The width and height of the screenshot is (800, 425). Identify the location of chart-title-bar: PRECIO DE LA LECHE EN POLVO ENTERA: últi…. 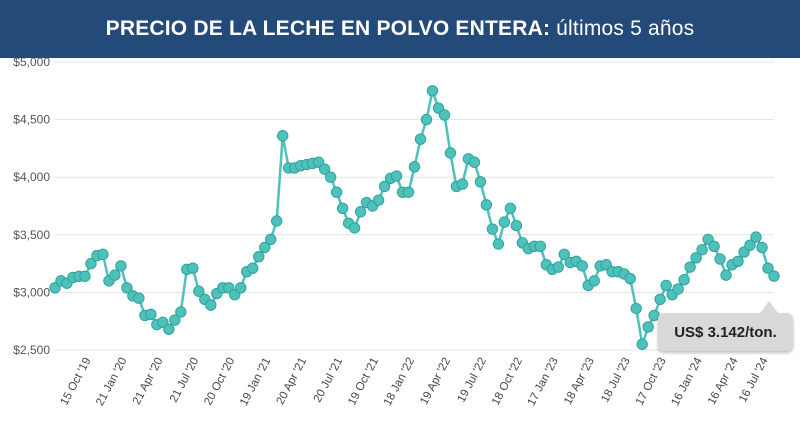
(400, 29).